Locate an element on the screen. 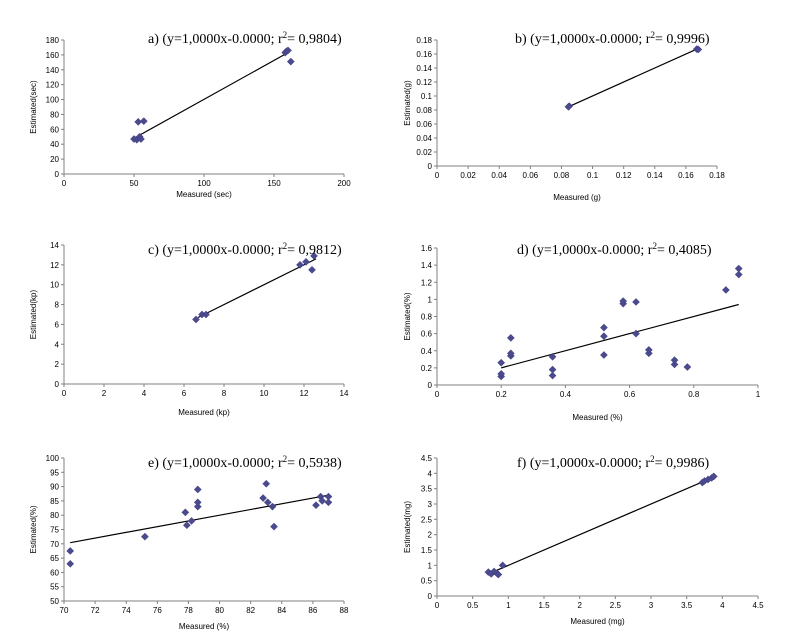 Image resolution: width=800 pixels, height=643 pixels. y-tick-label: 80 is located at coordinates (54, 515).